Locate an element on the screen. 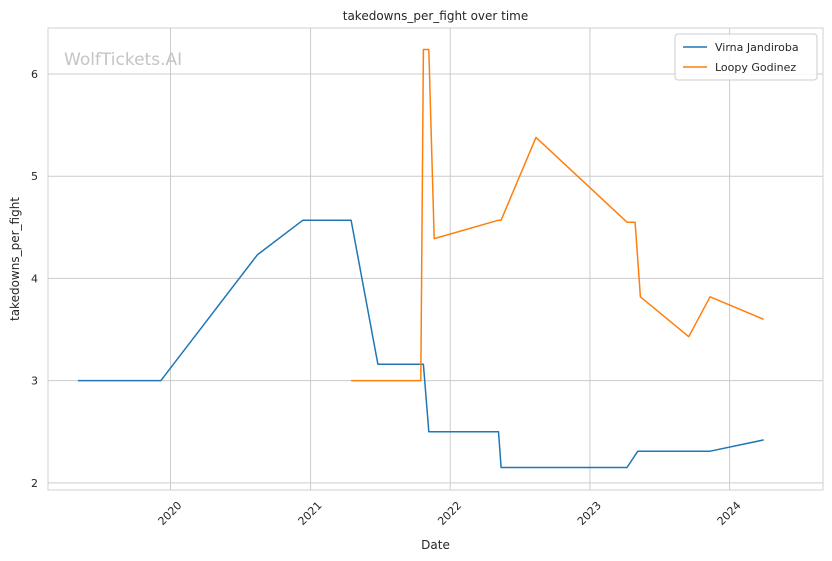 This screenshot has height=561, width=832. x-axis-label: Date is located at coordinates (435, 545).